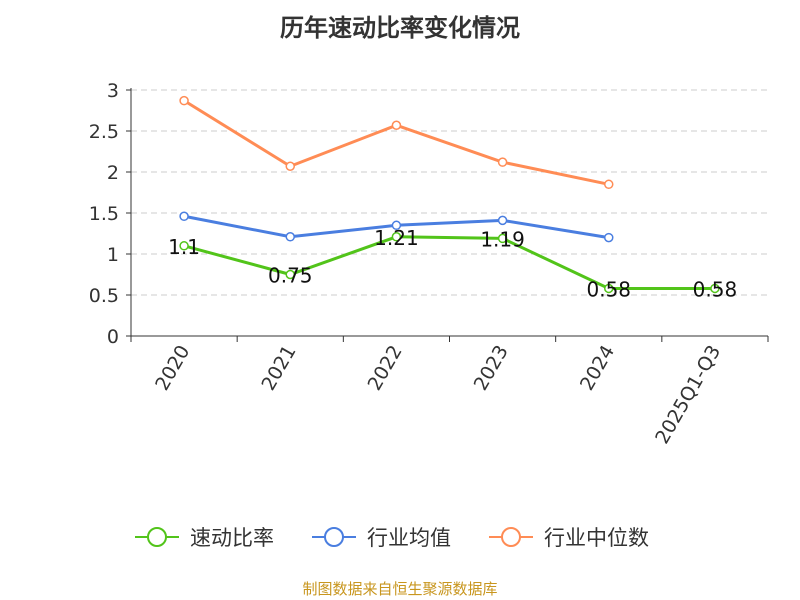 This screenshot has width=800, height=600. Describe the element at coordinates (400, 28) in the screenshot. I see `chart-title: 历年速动比率变化情况` at that location.